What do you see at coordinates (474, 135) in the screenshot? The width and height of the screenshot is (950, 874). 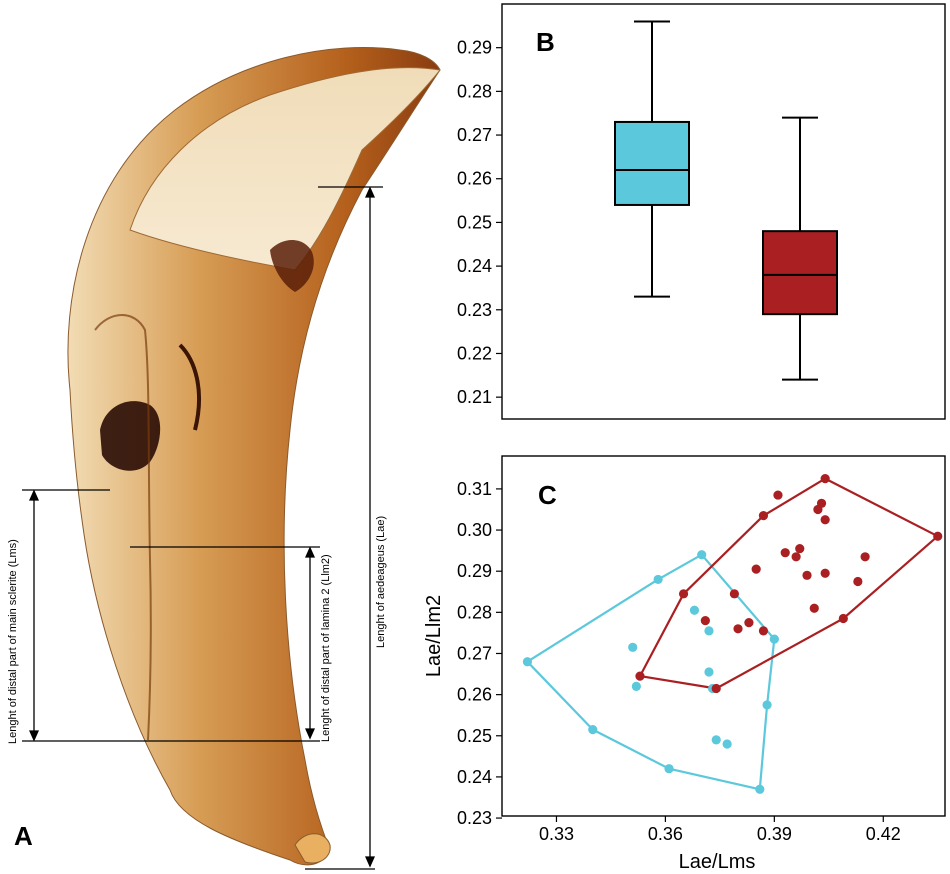 I see `boxplot-y-tick-label: 0.27` at bounding box center [474, 135].